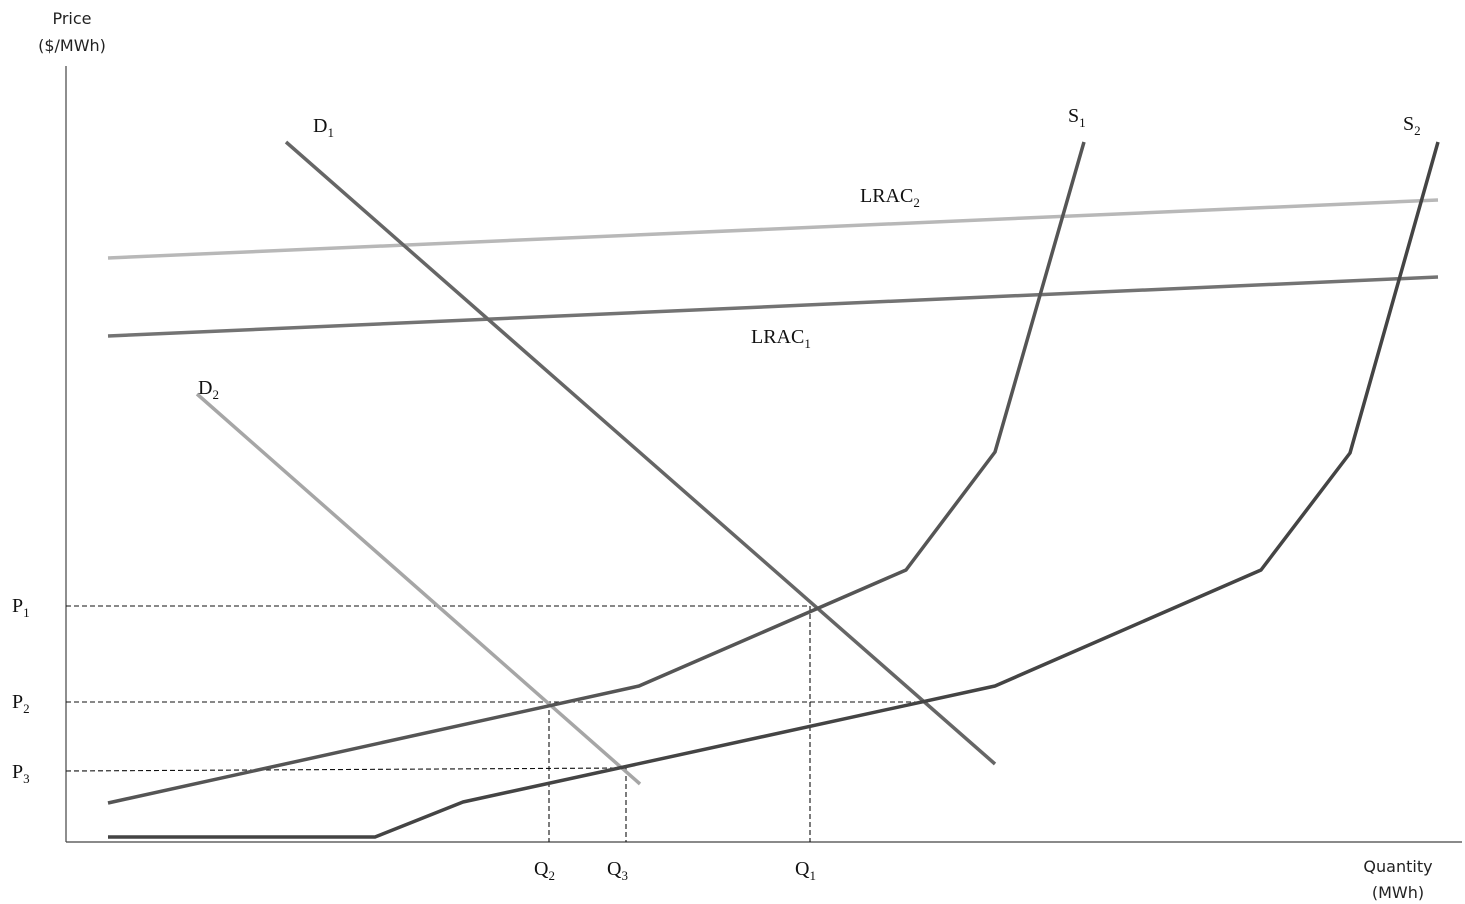 This screenshot has width=1465, height=904. What do you see at coordinates (544, 870) in the screenshot?
I see `q2-label: Q2` at bounding box center [544, 870].